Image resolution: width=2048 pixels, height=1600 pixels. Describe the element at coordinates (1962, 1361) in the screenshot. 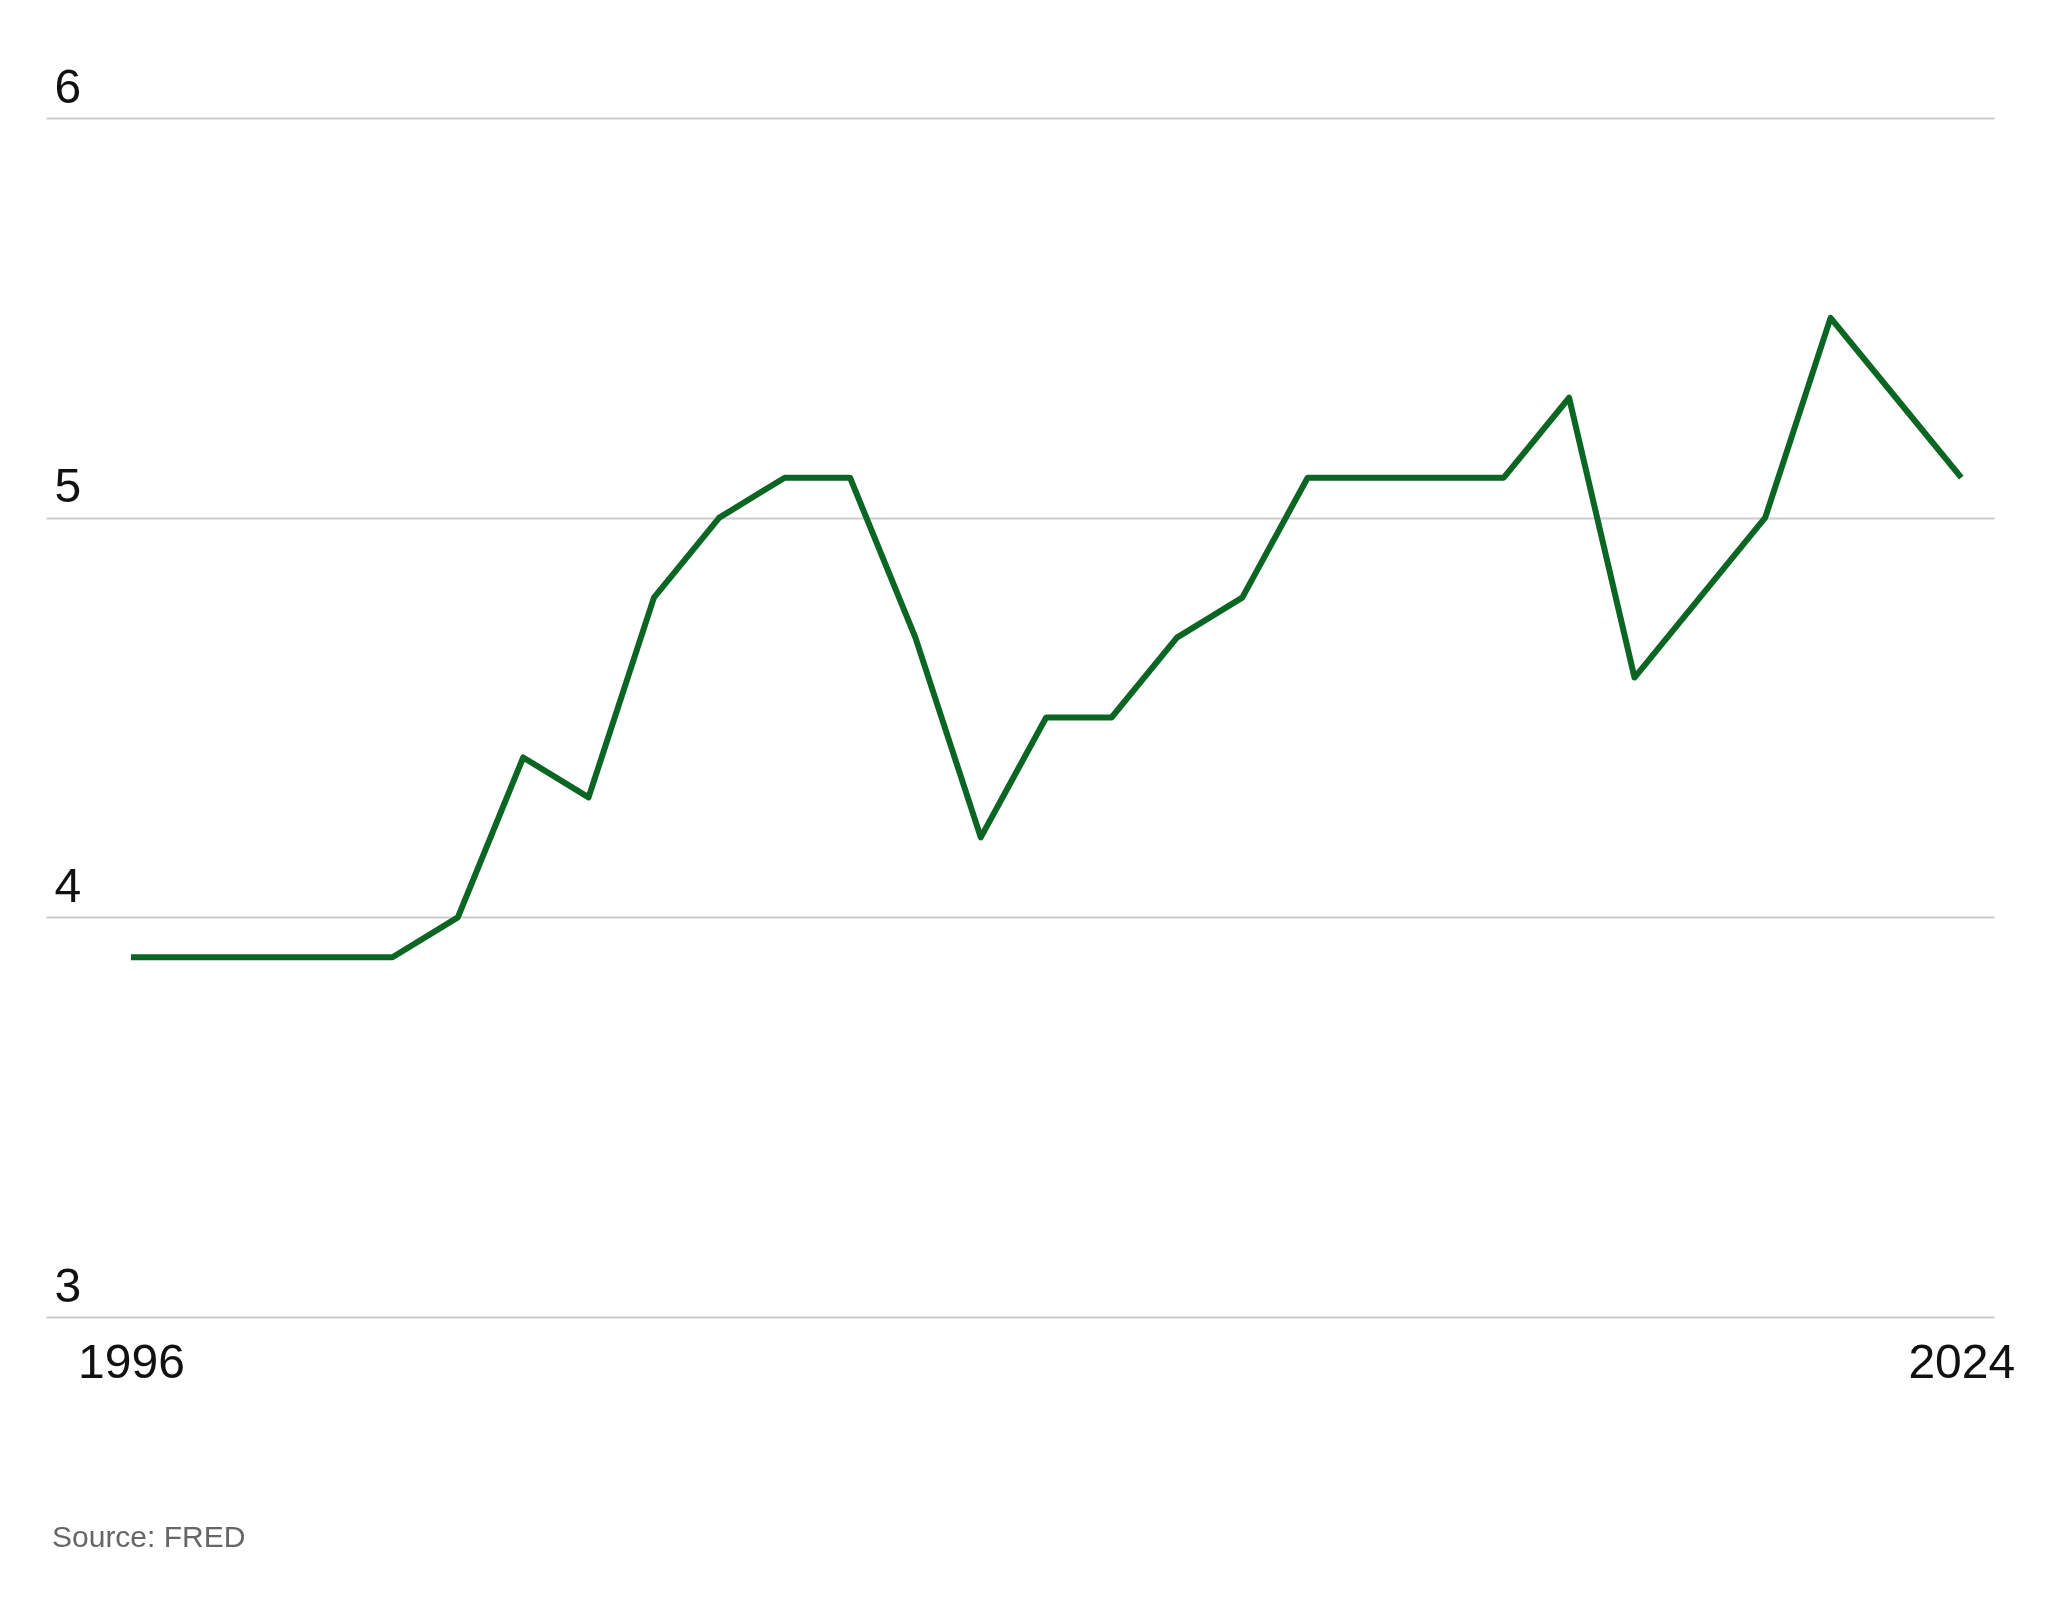

I see `x-tick-label: 2024` at that location.